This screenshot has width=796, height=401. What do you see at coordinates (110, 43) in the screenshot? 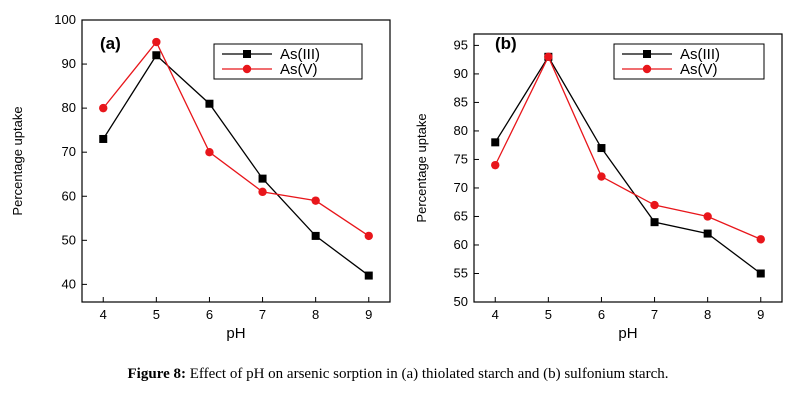
I see `panel-label: (a)` at bounding box center [110, 43].